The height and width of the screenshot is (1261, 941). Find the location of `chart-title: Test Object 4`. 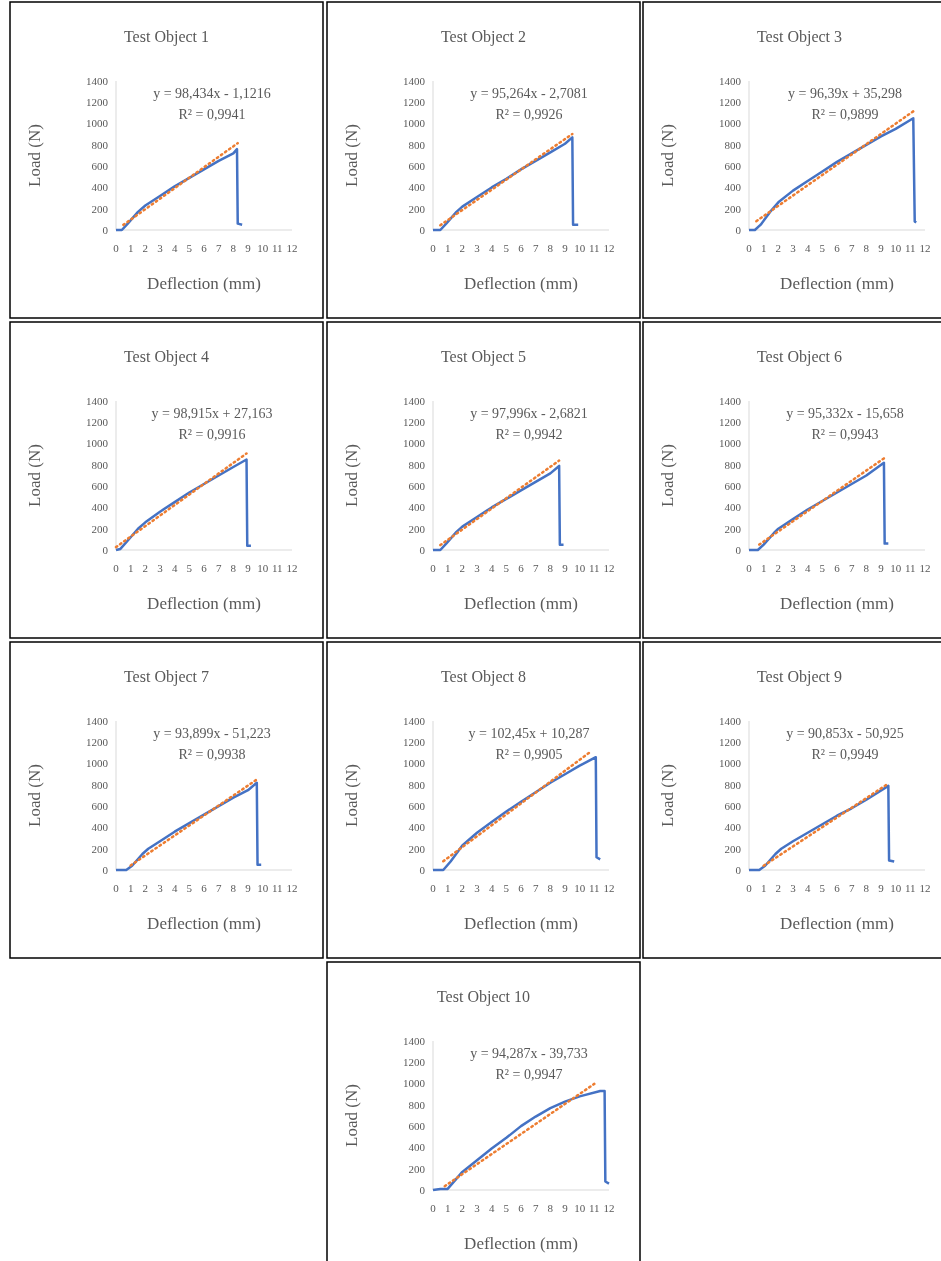

chart-title: Test Object 4 is located at coordinates (166, 357).